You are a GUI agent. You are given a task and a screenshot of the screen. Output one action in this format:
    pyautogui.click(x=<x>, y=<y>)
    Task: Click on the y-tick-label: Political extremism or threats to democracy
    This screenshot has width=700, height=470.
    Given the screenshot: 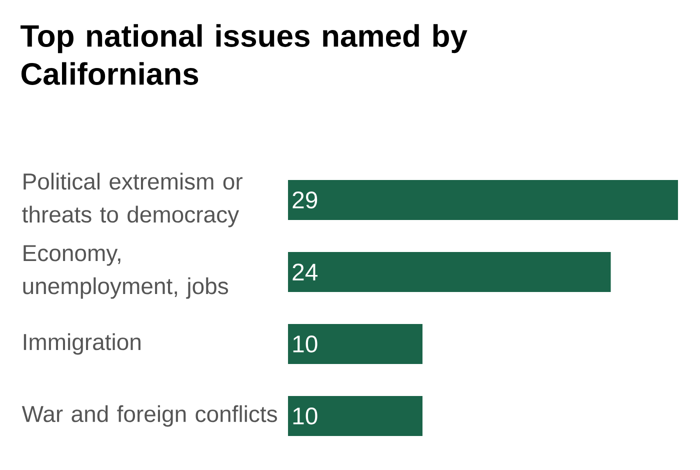 What is the action you would take?
    pyautogui.click(x=132, y=200)
    